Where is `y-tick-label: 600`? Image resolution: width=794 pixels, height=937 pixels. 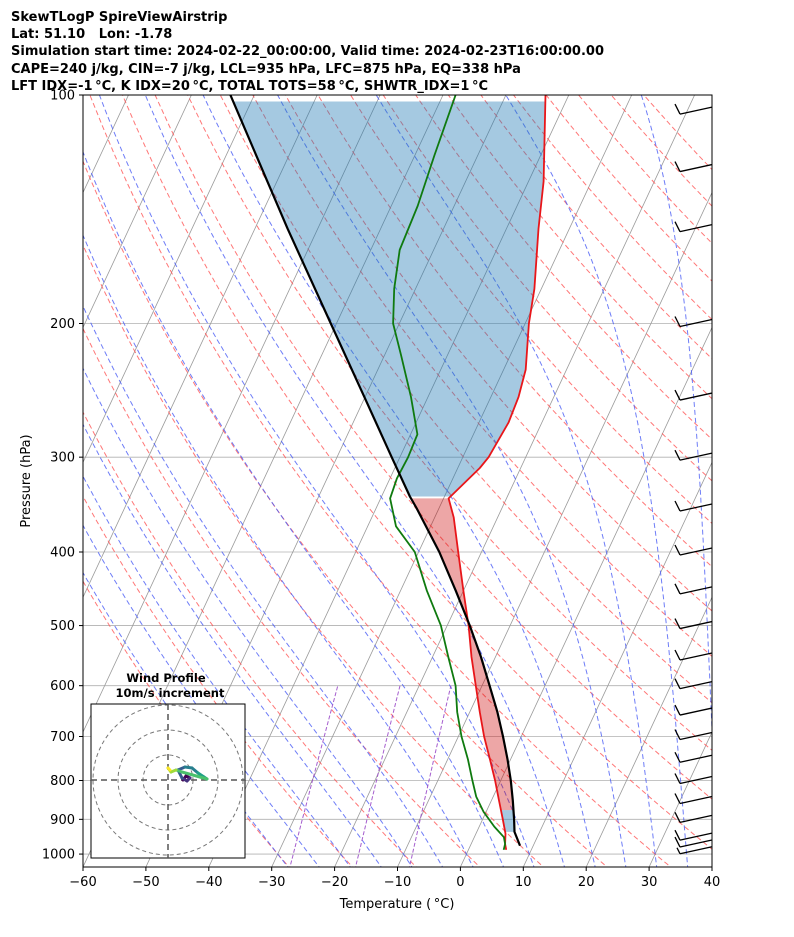 y-tick-label: 600 is located at coordinates (62, 686).